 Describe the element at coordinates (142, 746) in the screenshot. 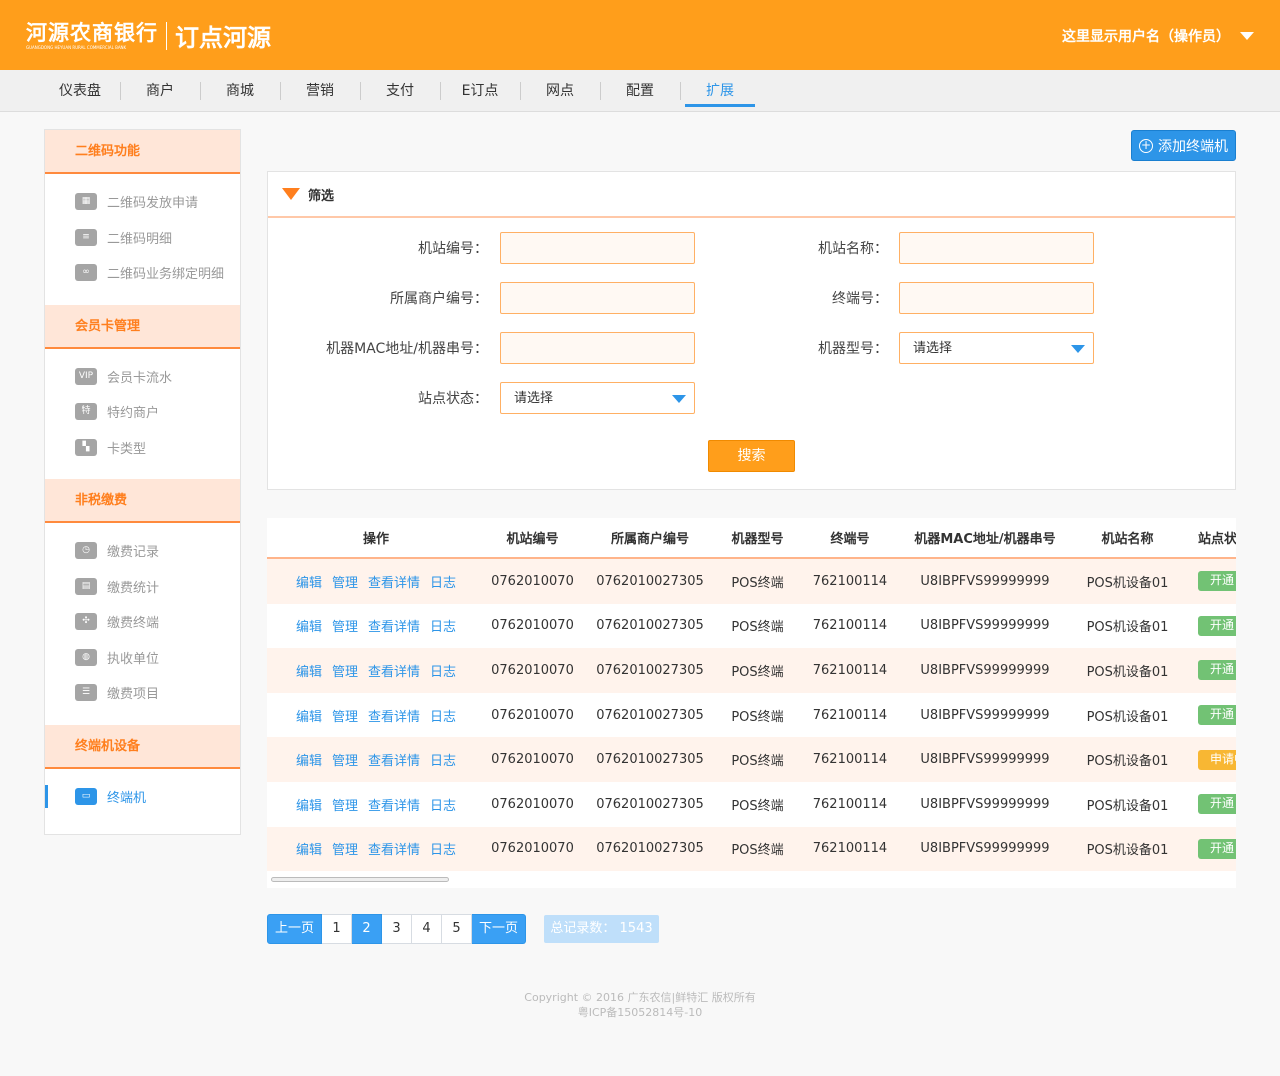

I see `sidebar-group-title: 终端机设备` at that location.